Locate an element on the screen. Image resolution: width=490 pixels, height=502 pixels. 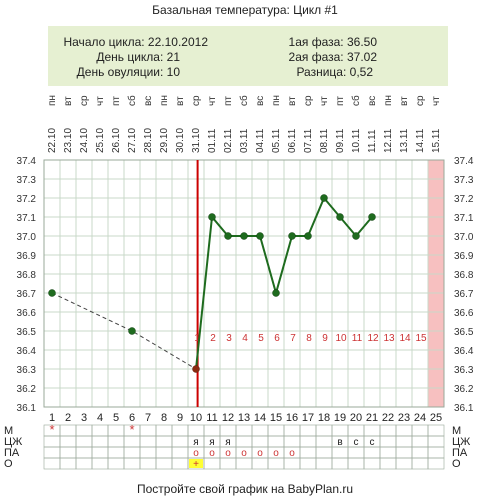
y-tick-right: 36.4 is located at coordinates (464, 351).